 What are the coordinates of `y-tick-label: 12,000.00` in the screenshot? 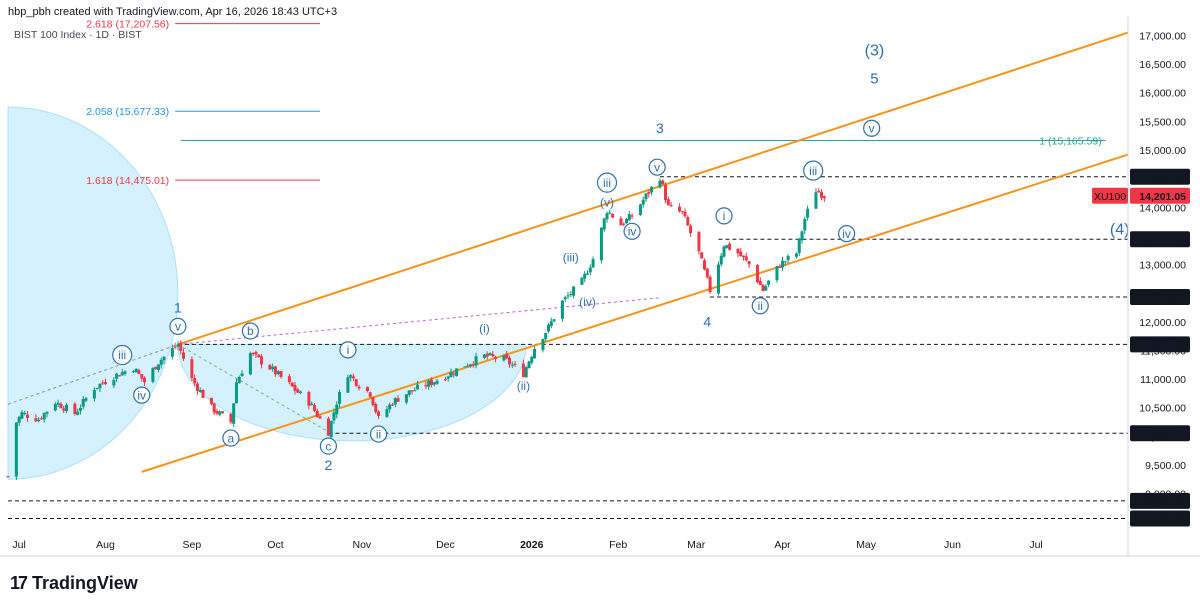 It's located at (1162, 323).